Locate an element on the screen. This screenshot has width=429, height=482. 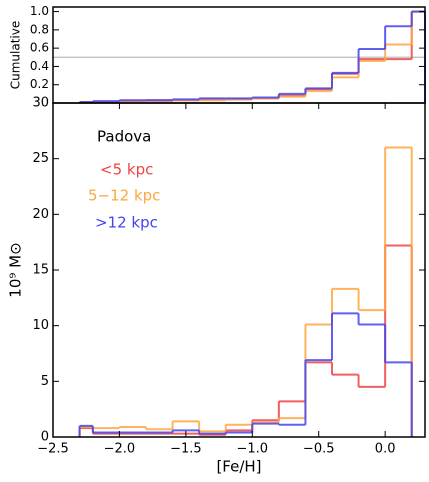
x-tick-label: −2.5 is located at coordinates (53, 449).